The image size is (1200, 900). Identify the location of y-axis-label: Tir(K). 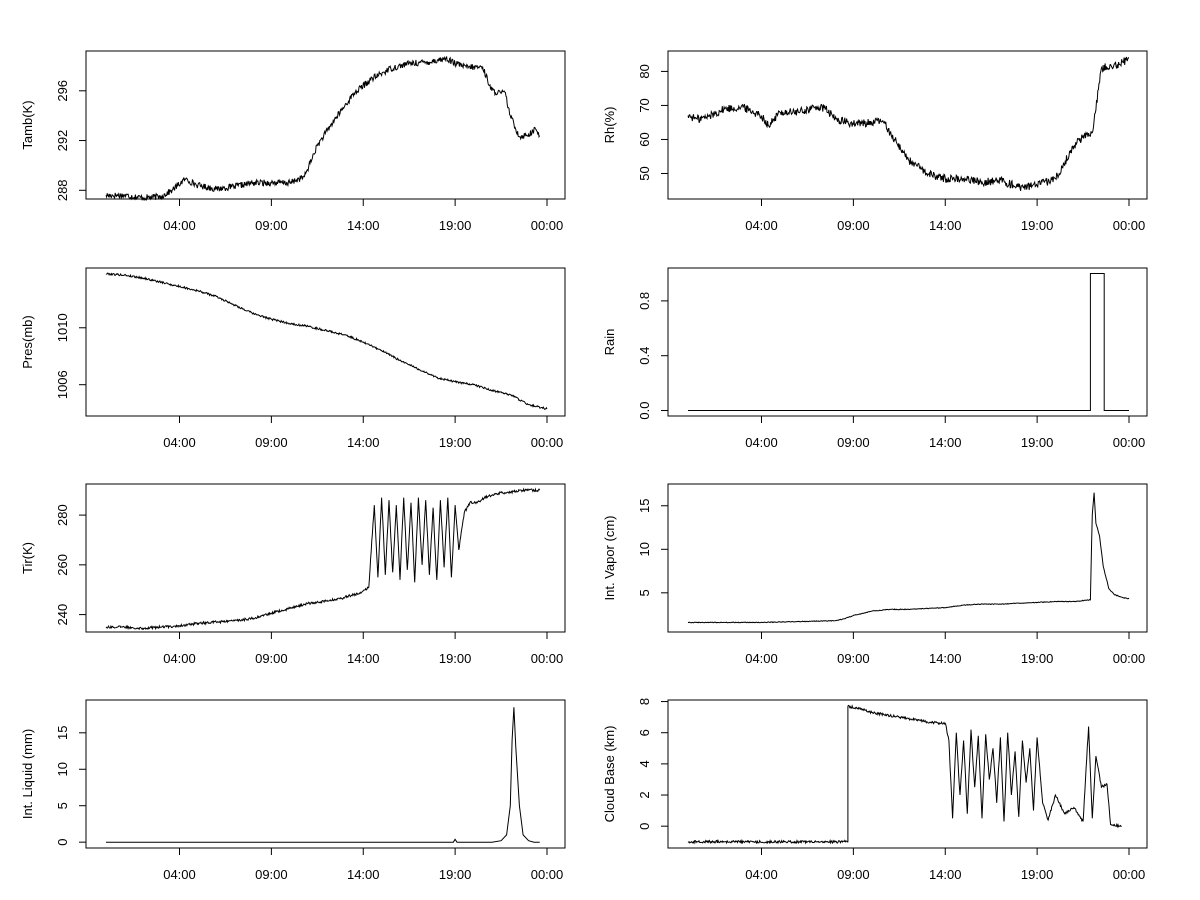
(27, 558).